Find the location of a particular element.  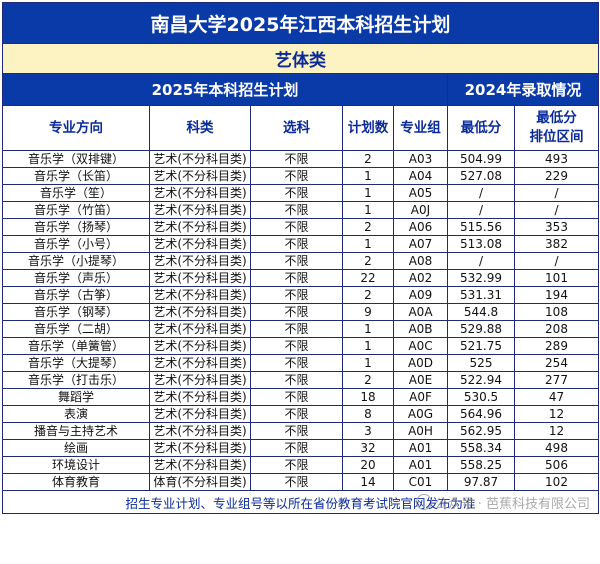

cell-min-rank: 493 is located at coordinates (556, 159).